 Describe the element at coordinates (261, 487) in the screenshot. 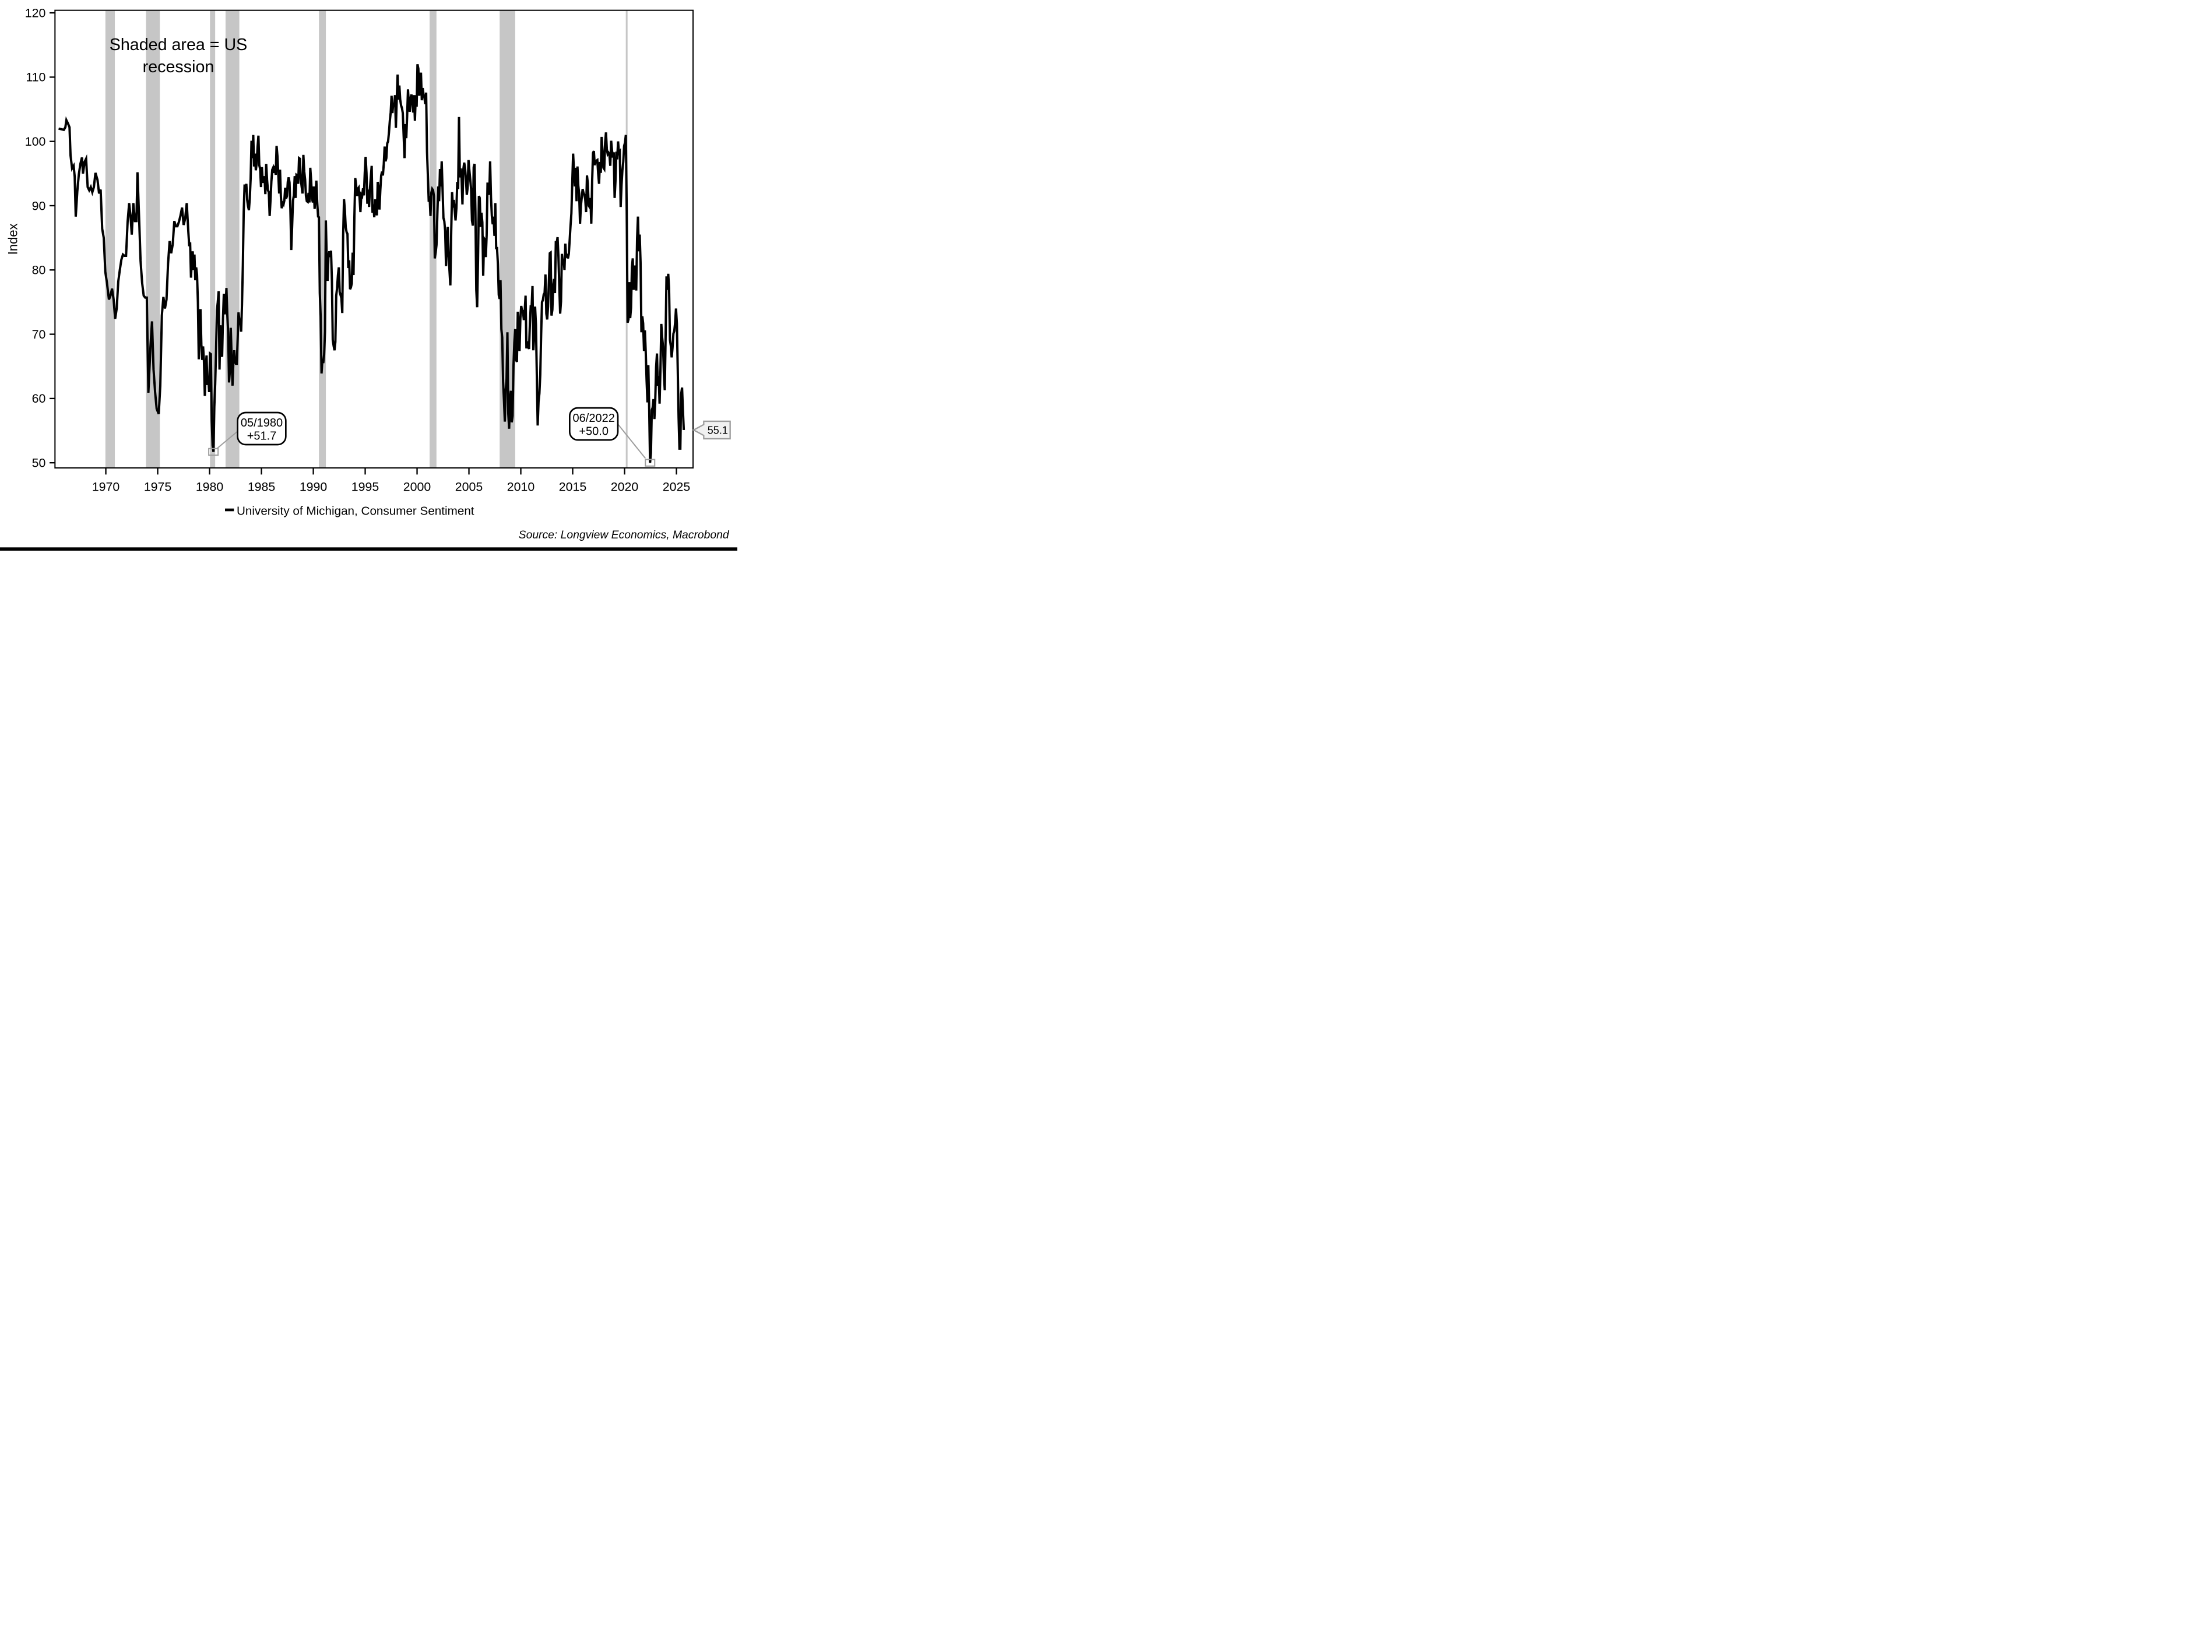

I see `x-tick-label: 1985` at that location.